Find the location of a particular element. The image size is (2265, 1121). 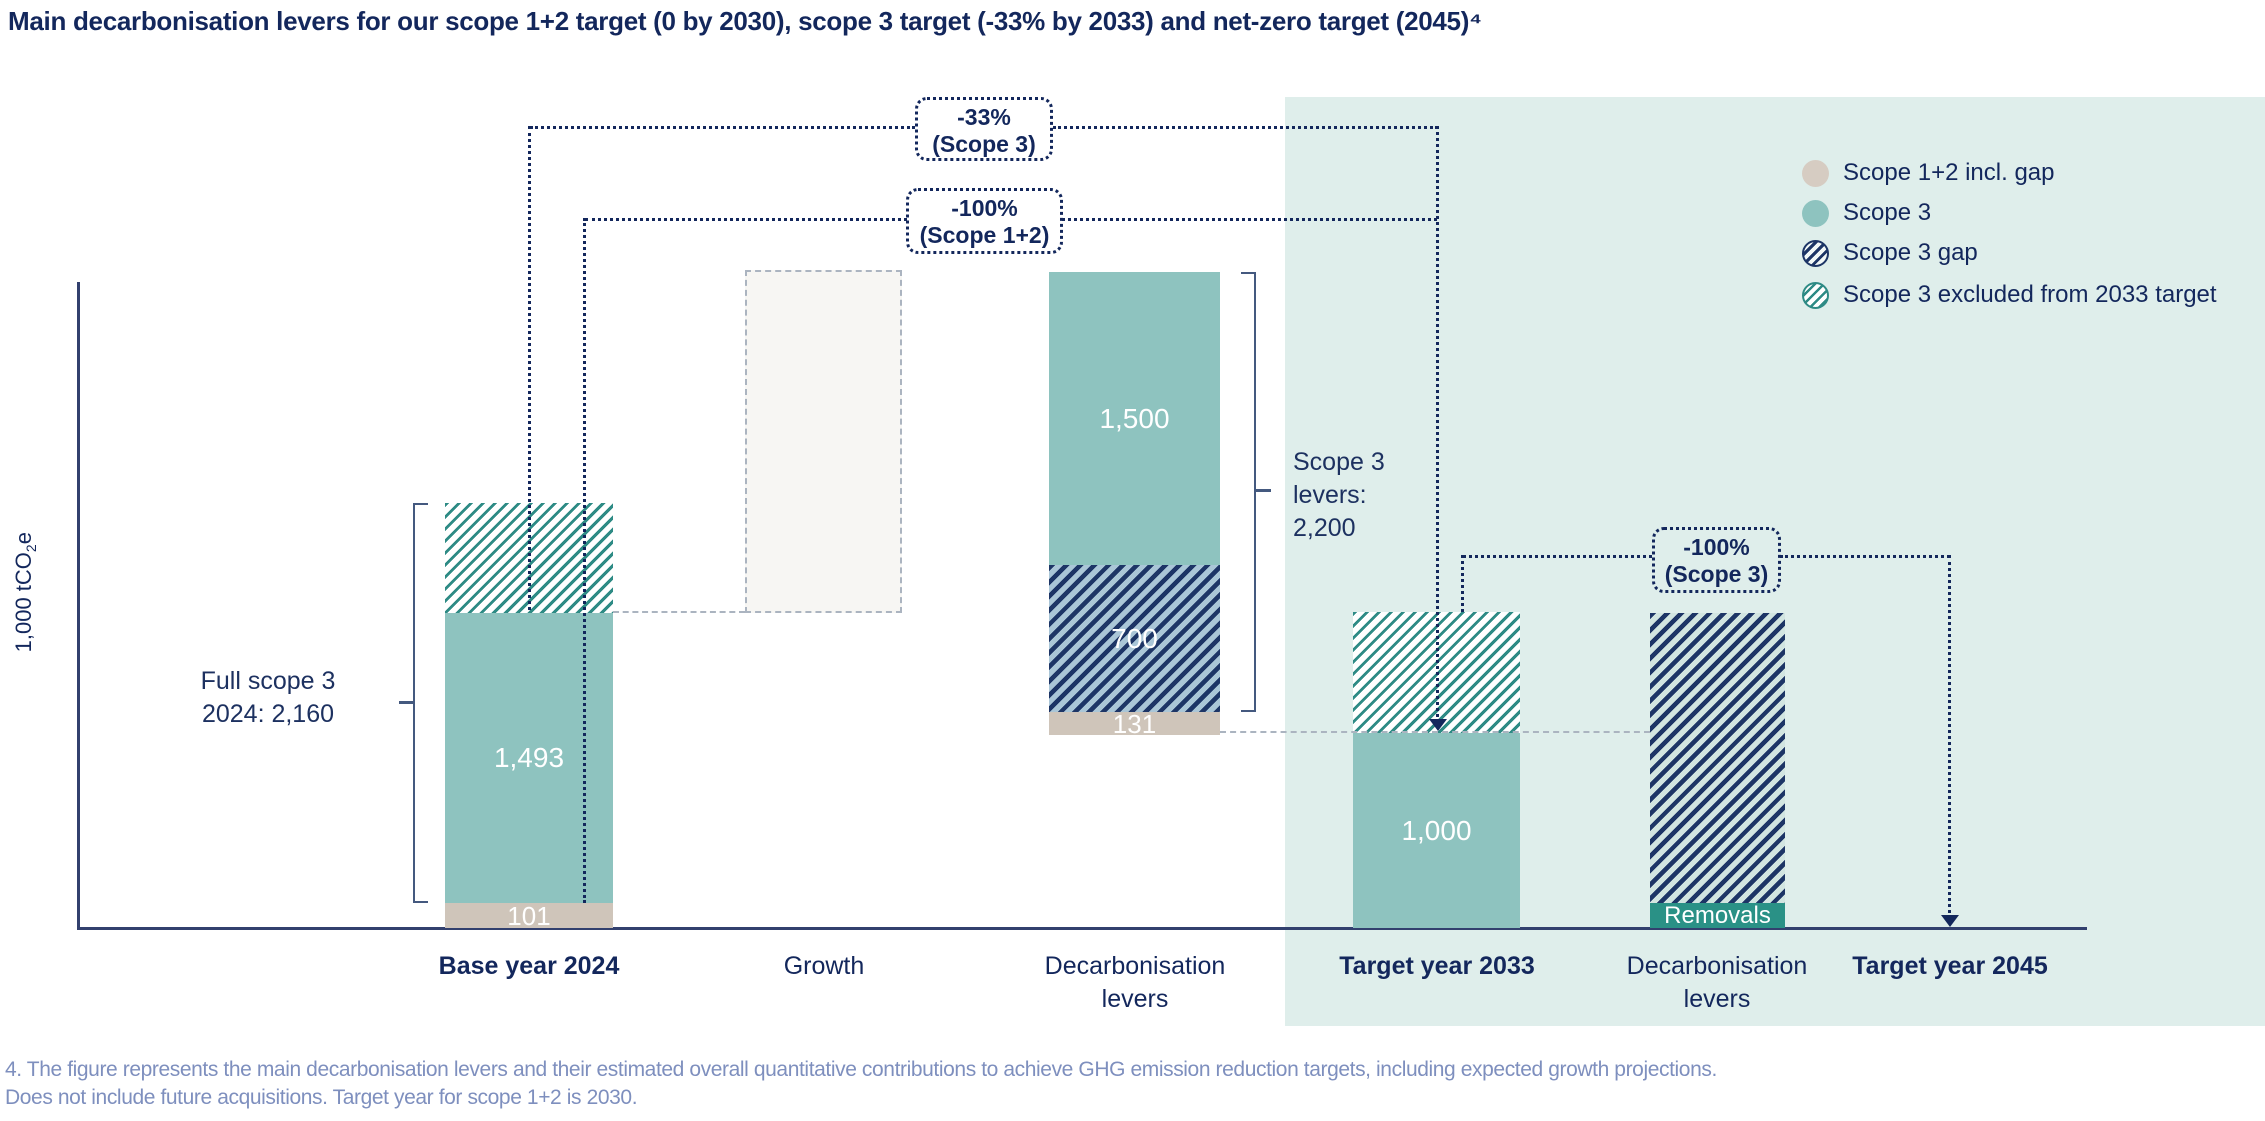

annotation-box-33pct-scope3: -33% (Scope 3) is located at coordinates (984, 129).